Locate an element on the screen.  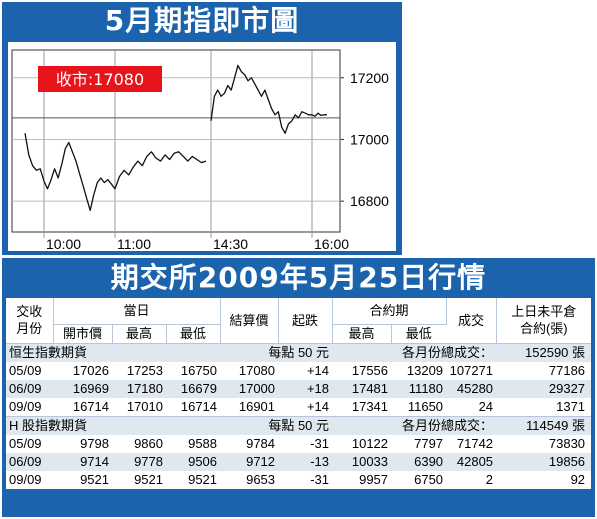
table-cell: 11650 is located at coordinates (425, 406).